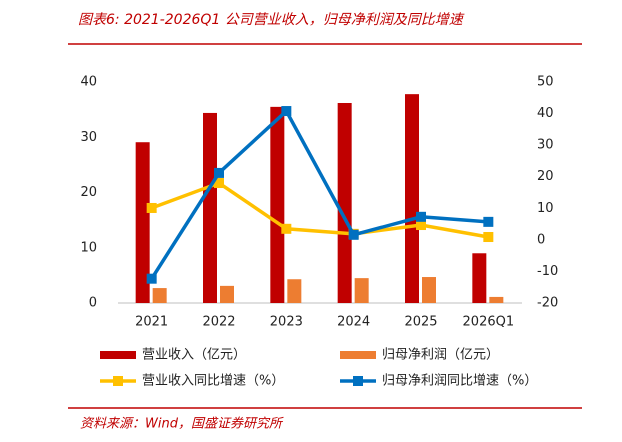 The height and width of the screenshot is (442, 622). I want to click on y2-tick-label: -10, so click(547, 271).